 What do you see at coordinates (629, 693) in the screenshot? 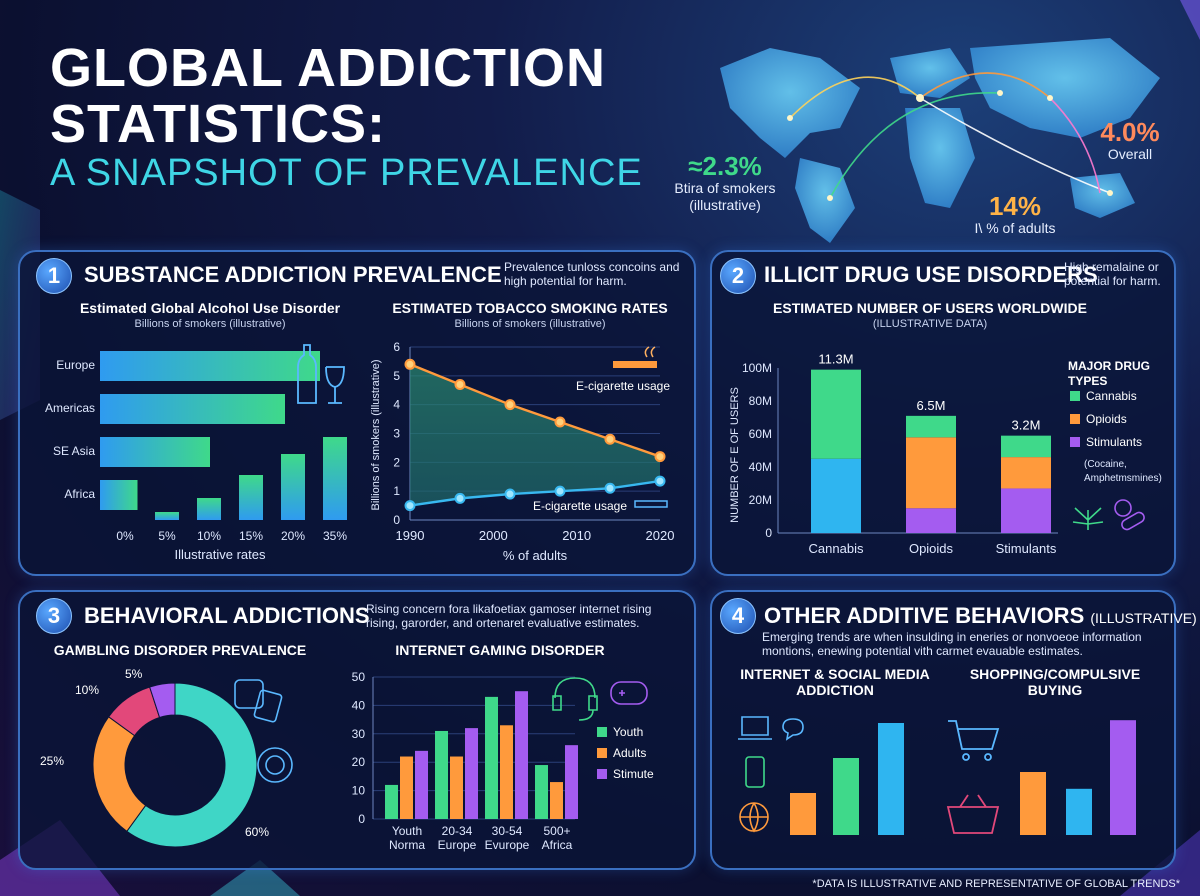
I see `gamepad-icon` at bounding box center [629, 693].